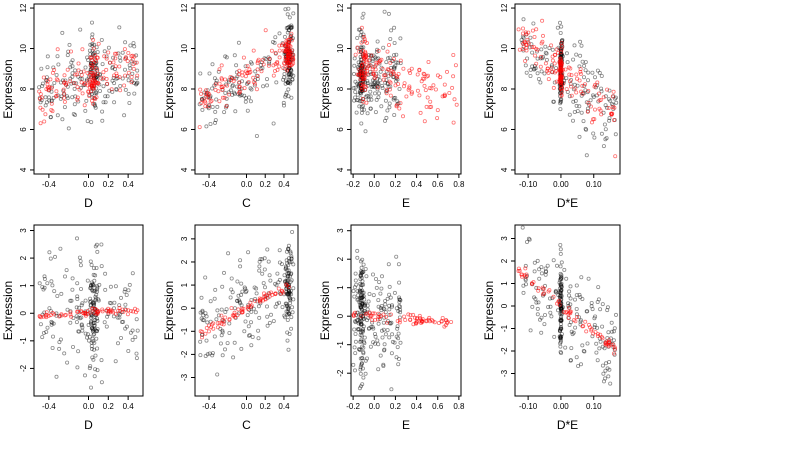 The height and width of the screenshot is (450, 800). What do you see at coordinates (375, 184) in the screenshot?
I see `x-tick-label: 0.0` at bounding box center [375, 184].